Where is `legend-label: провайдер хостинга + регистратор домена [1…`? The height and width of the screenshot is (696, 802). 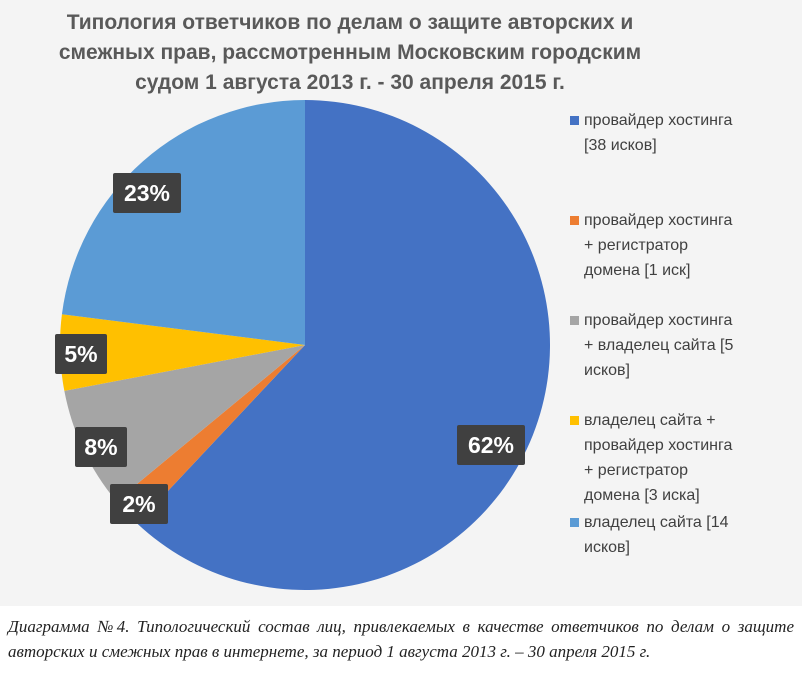 legend-label: провайдер хостинга + регистратор домена [1… is located at coordinates (658, 245).